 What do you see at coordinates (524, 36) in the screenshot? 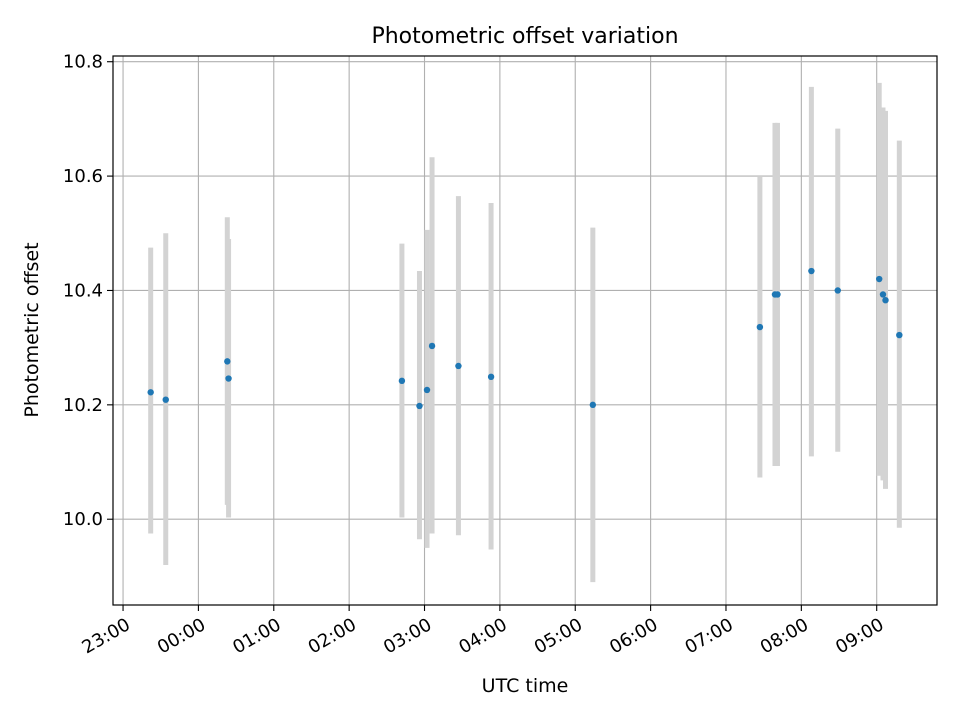
I see `chart-title: Photometric offset variation` at bounding box center [524, 36].